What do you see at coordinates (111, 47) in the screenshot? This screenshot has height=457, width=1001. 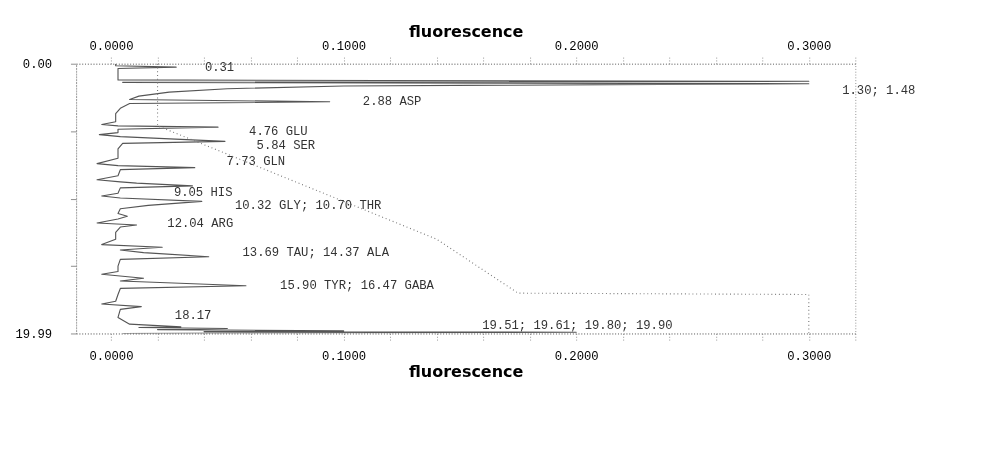 I see `x-tick-label: 0.0000` at bounding box center [111, 47].